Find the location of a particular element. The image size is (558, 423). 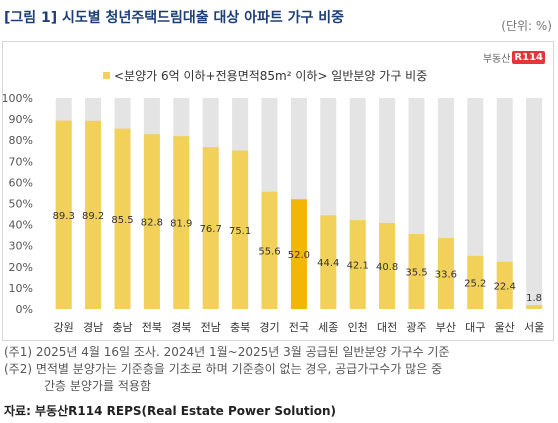

x-tick-label: 인천 is located at coordinates (358, 327).